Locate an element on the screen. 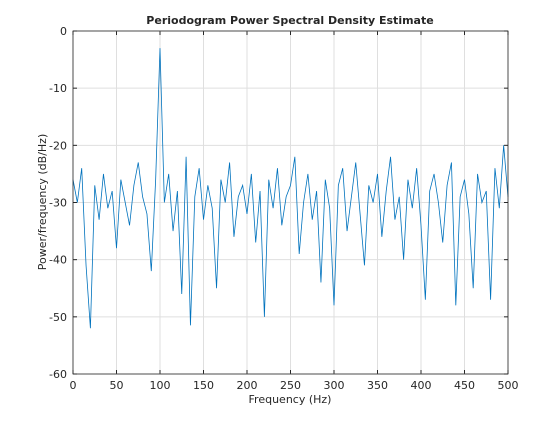 Image resolution: width=560 pixels, height=424 pixels. y-tick-label: -40 is located at coordinates (58, 260).